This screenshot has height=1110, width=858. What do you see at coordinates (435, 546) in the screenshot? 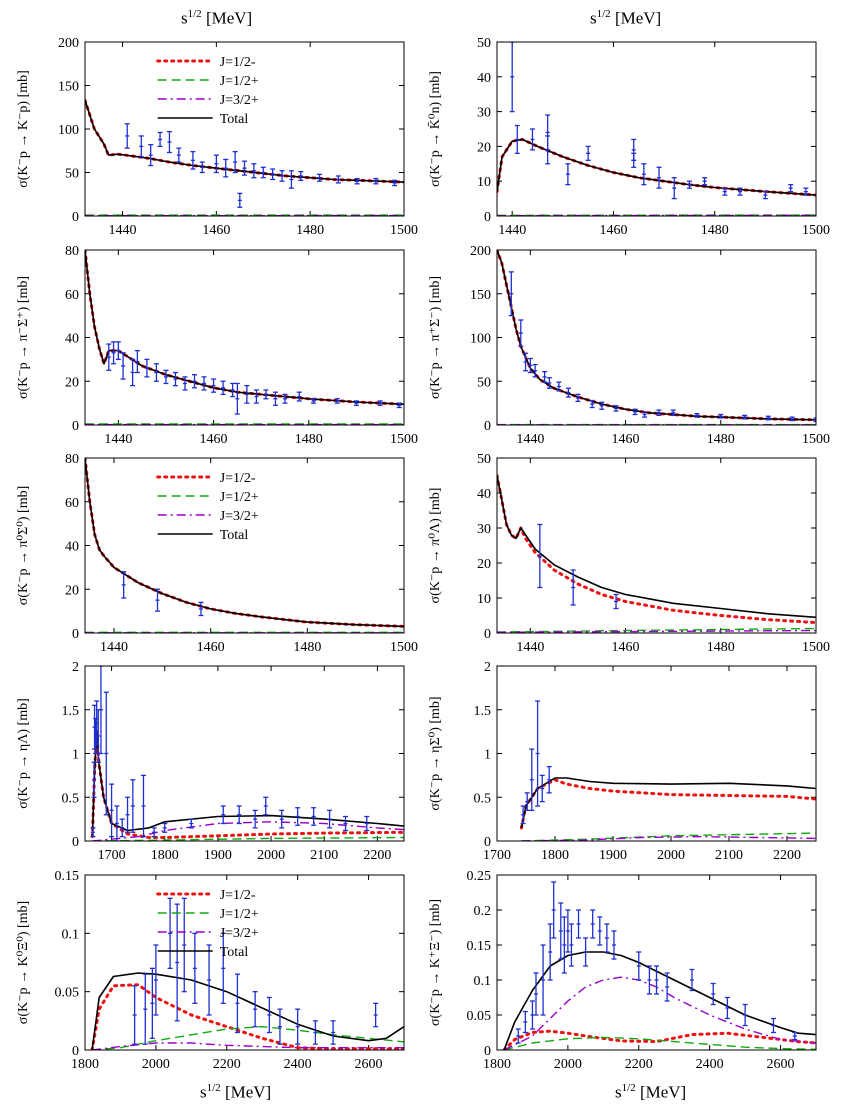
I see `y-axis-label: σ(K⁻p → π⁰Λ) [mb]` at bounding box center [435, 546].